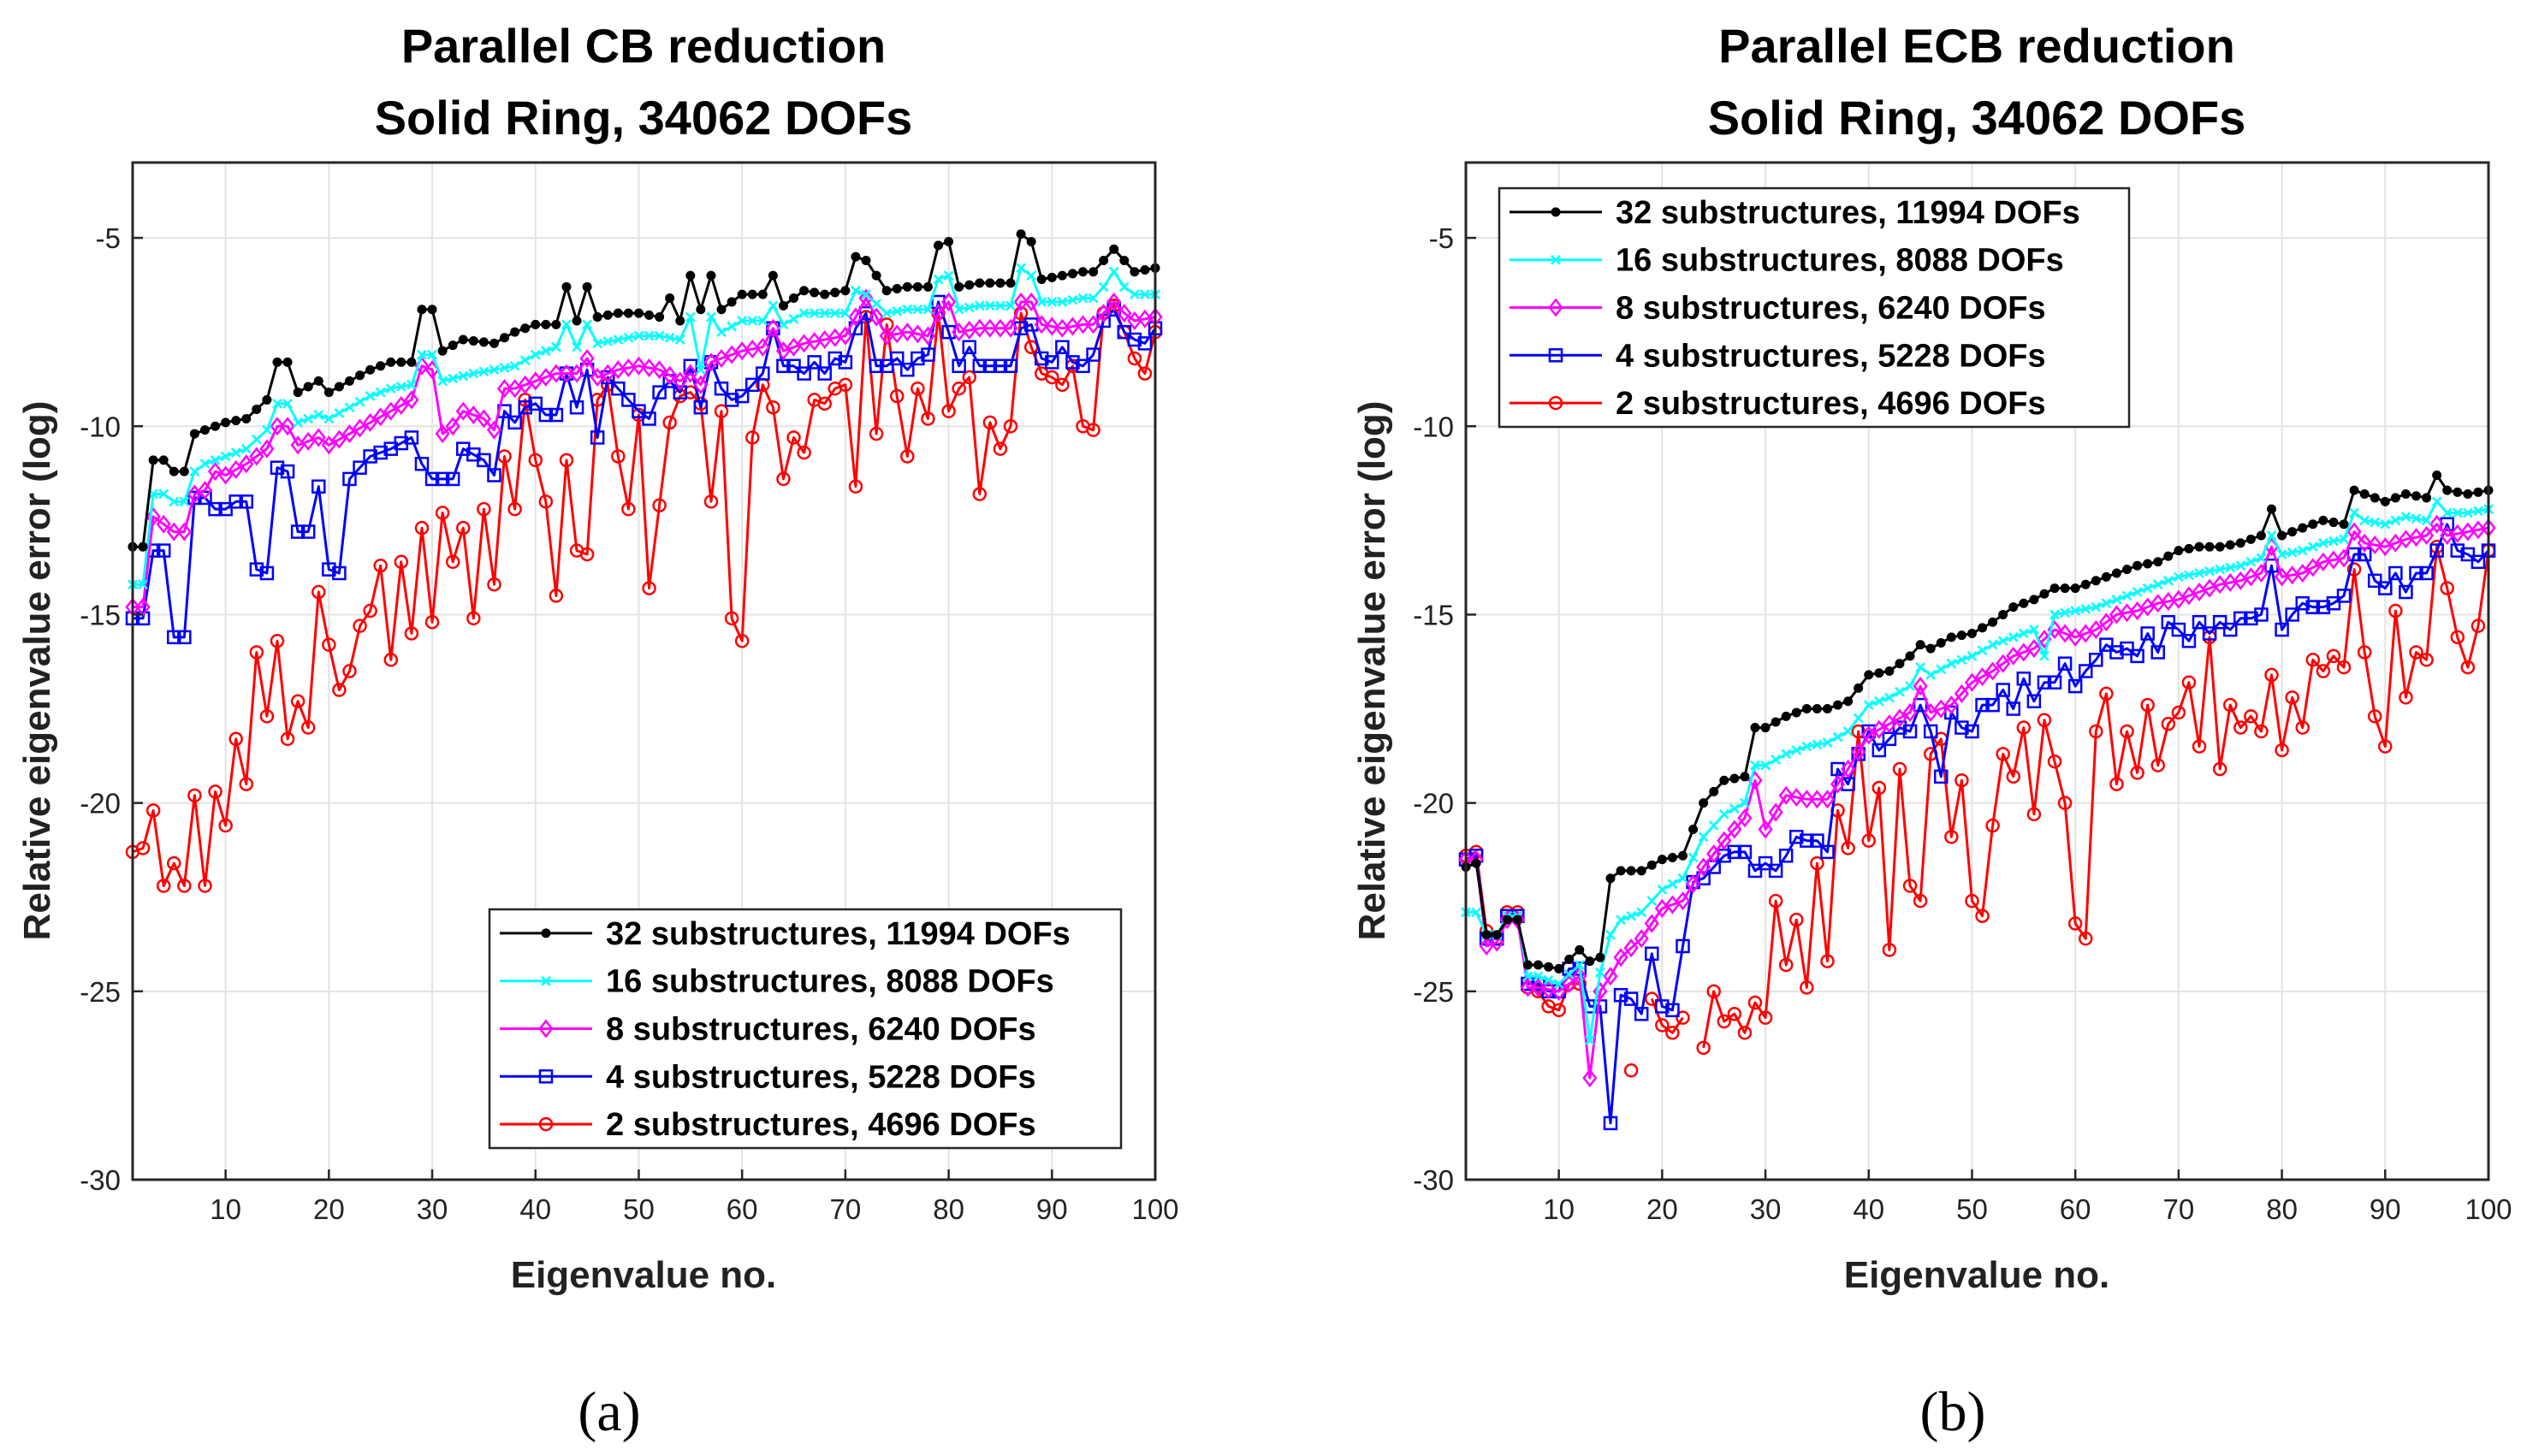 This screenshot has height=1456, width=2521. I want to click on chart-a-legend-label-1: 32 substructures, 11994 DOFs, so click(838, 934).